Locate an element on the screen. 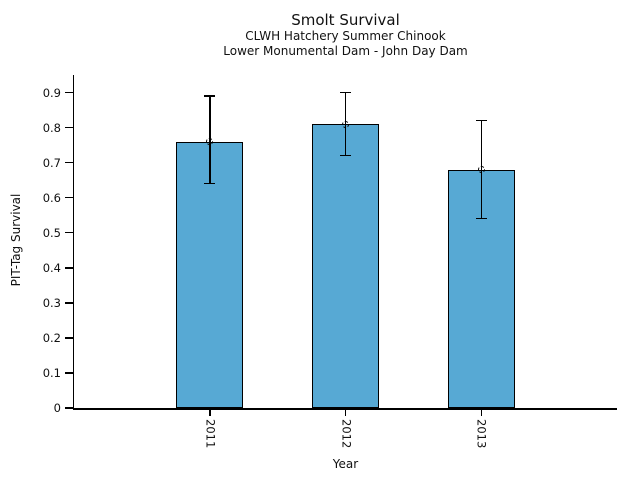  y-tick-label: 0.9 is located at coordinates (51, 92).